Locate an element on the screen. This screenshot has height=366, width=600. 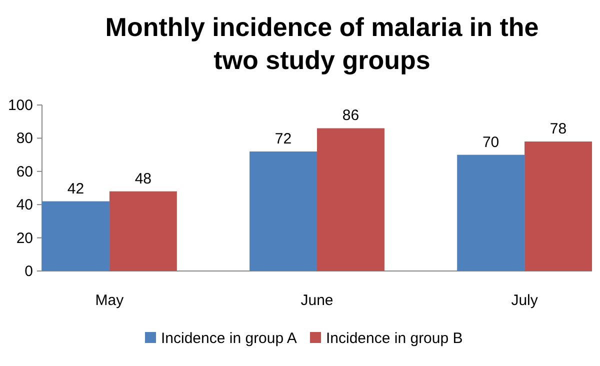
y-tick-label: 60 is located at coordinates (24, 171).